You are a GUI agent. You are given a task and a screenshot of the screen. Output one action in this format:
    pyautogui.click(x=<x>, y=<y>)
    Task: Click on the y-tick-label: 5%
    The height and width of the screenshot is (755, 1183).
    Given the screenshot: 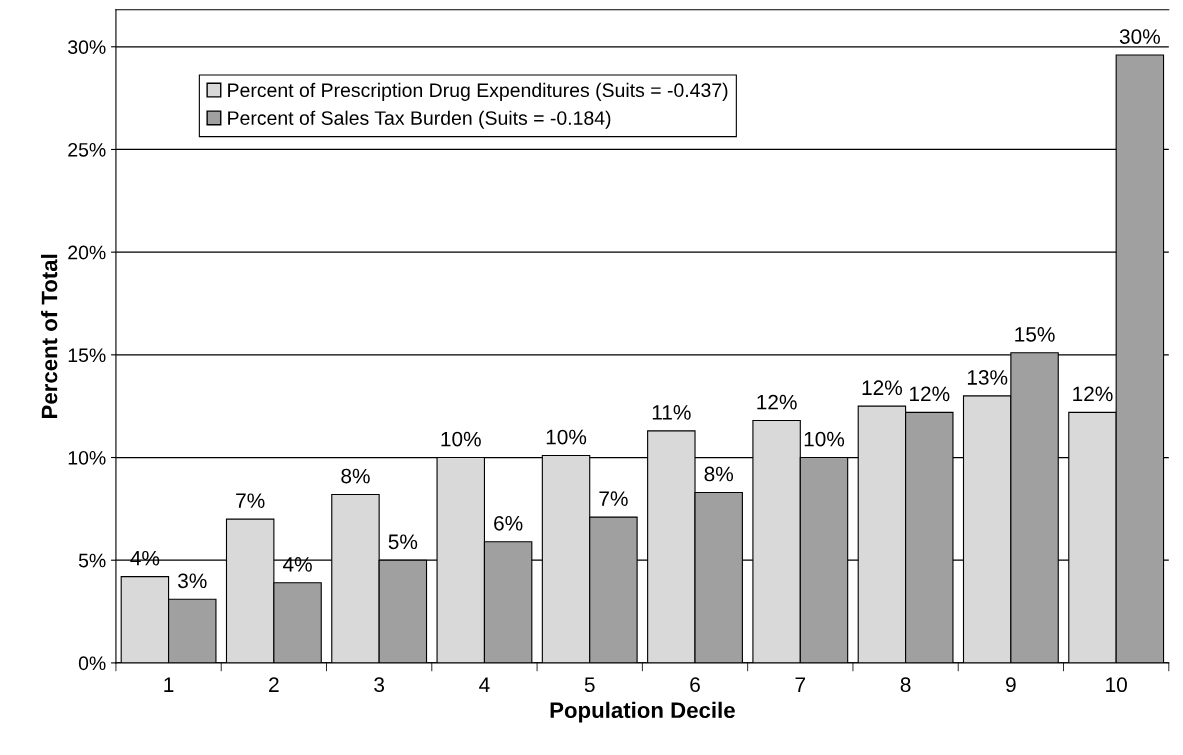 What is the action you would take?
    pyautogui.click(x=92, y=560)
    